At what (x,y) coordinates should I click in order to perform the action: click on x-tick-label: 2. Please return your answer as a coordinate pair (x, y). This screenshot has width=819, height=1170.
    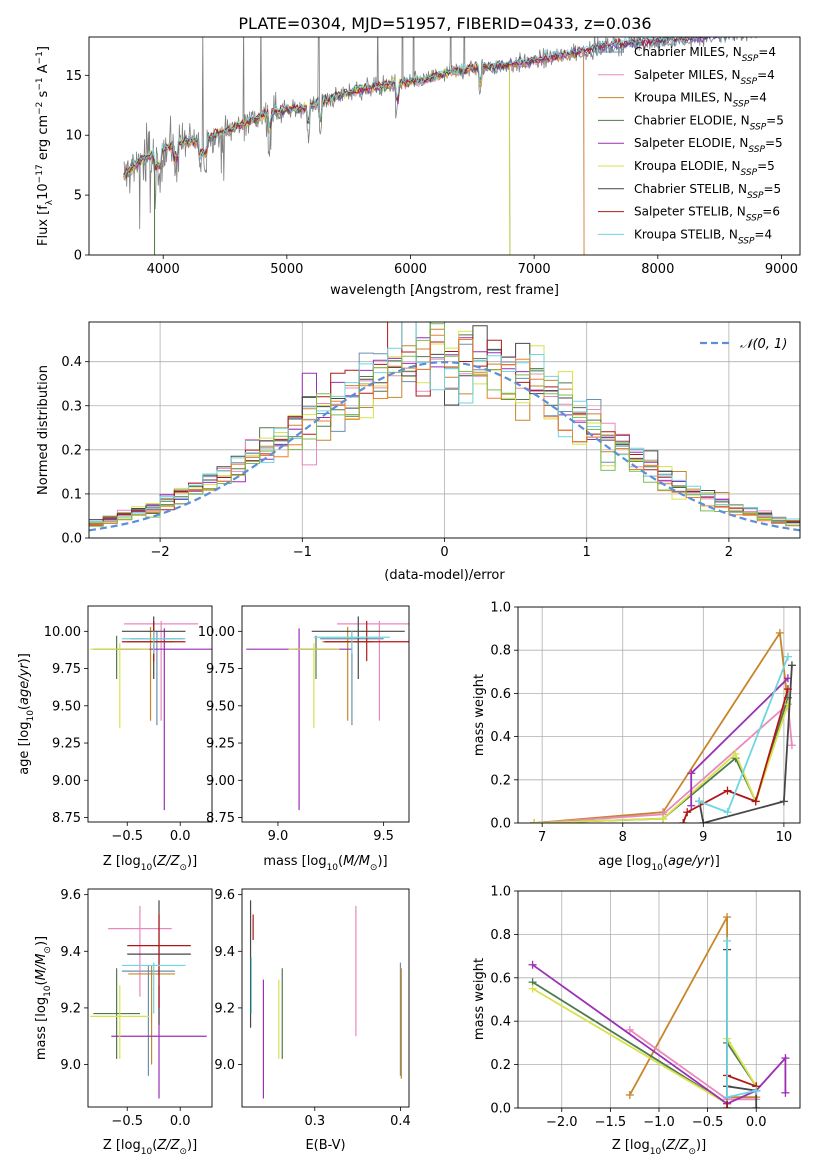
    Looking at the image, I should click on (729, 552).